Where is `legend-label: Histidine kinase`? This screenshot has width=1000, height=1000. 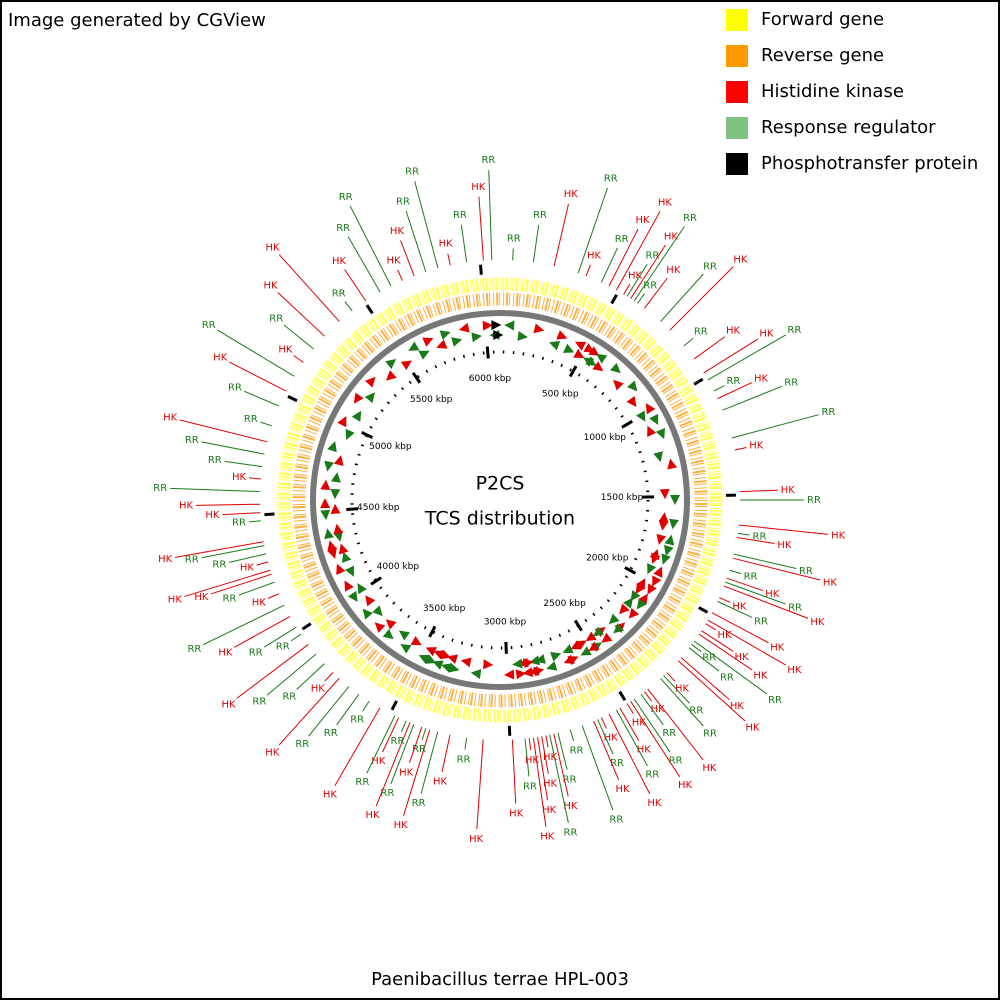 legend-label: Histidine kinase is located at coordinates (832, 91).